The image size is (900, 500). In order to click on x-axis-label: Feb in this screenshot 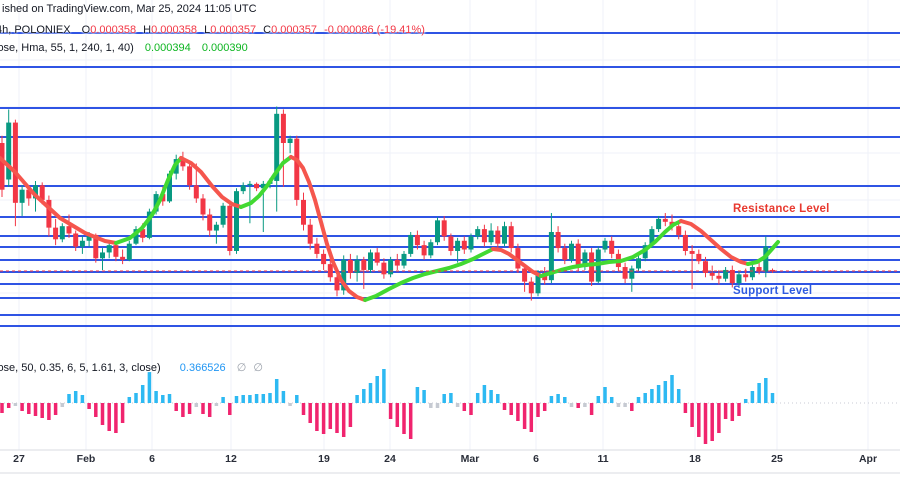, I will do `click(86, 459)`.